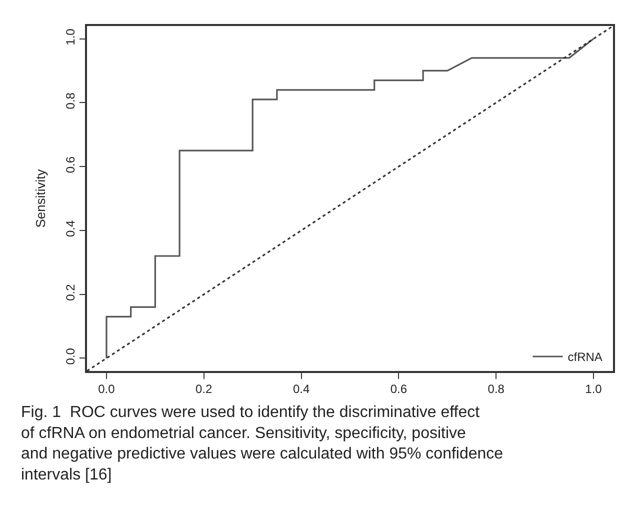  I want to click on y-tick-label: 0.8, so click(70, 101).